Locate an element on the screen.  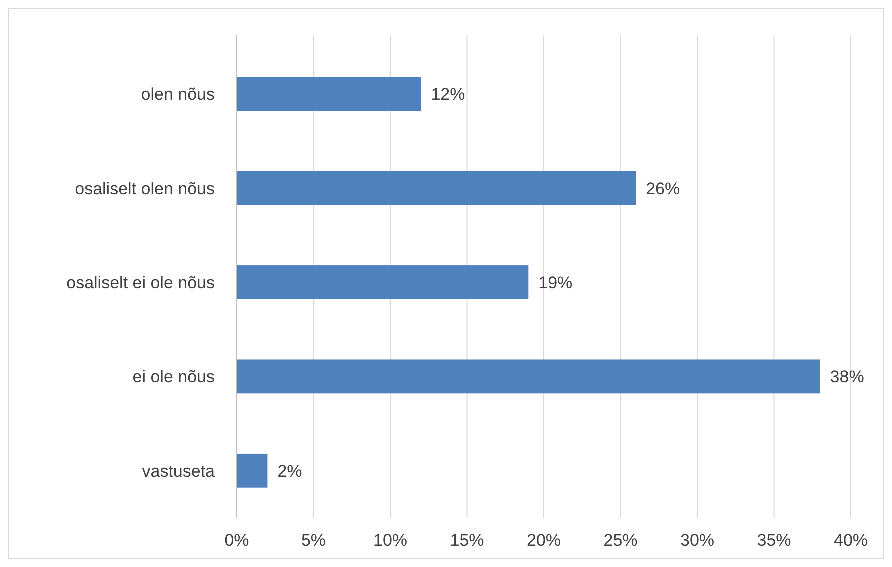
x-tick-label: 30% is located at coordinates (697, 540).